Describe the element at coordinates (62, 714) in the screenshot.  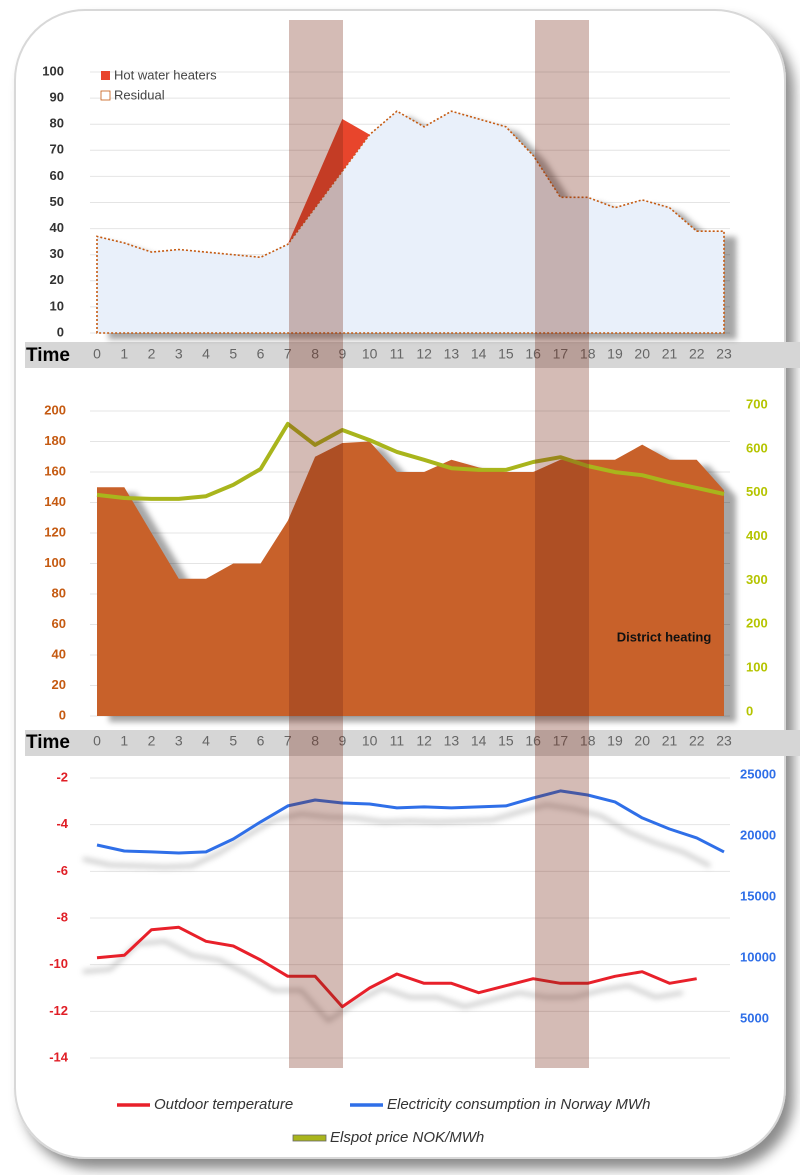
I see `y-tick-label: 0` at that location.